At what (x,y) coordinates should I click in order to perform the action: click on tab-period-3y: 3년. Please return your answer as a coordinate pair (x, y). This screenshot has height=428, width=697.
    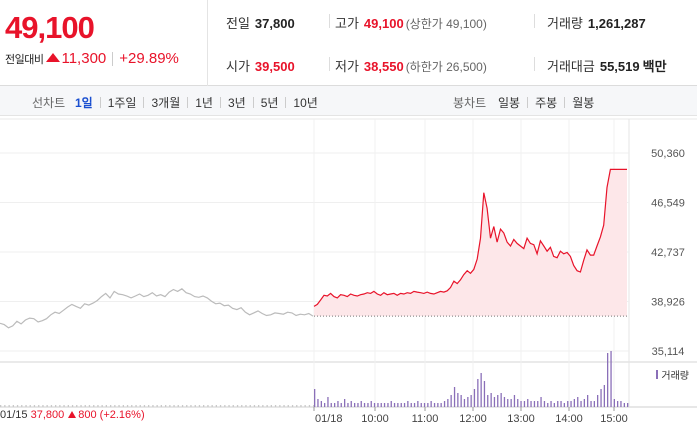
    Looking at the image, I should click on (236, 103).